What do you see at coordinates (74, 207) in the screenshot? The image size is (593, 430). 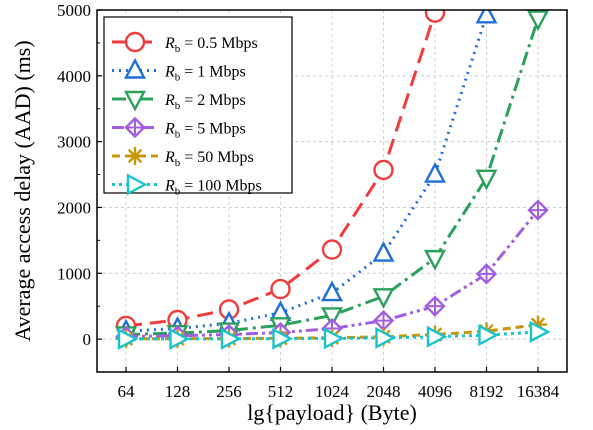 I see `y-tick-label: 2000` at bounding box center [74, 207].